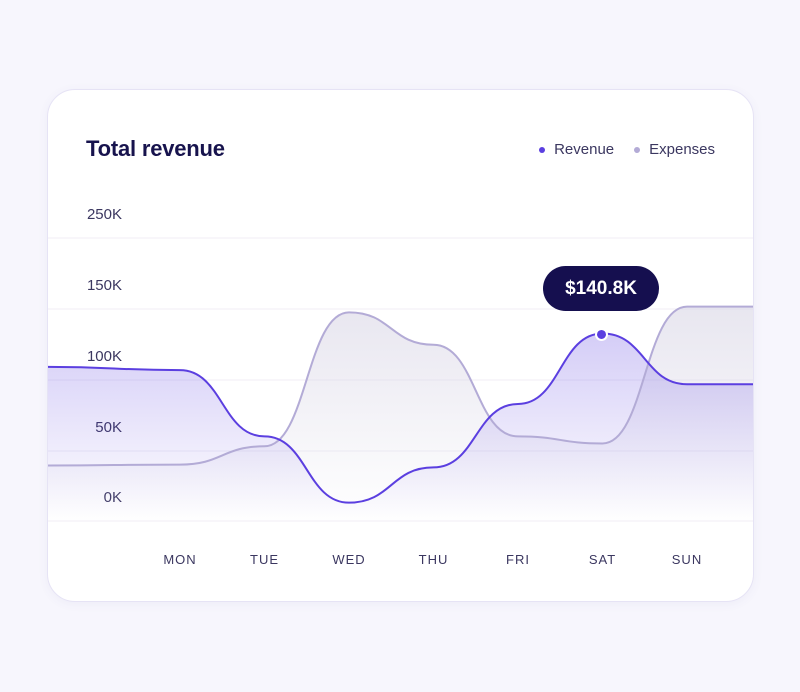  Describe the element at coordinates (179, 559) in the screenshot. I see `x-tick-label: MON` at that location.